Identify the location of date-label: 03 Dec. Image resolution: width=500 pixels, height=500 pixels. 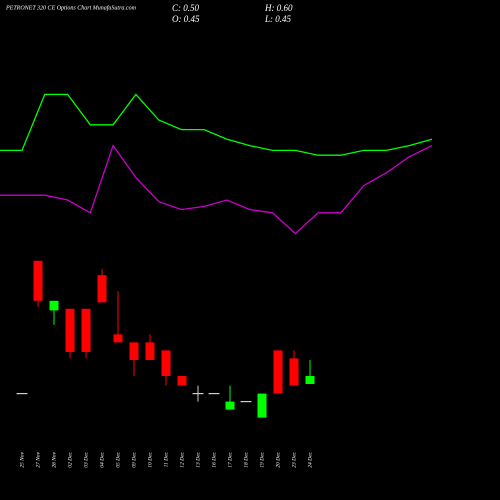
(86, 459).